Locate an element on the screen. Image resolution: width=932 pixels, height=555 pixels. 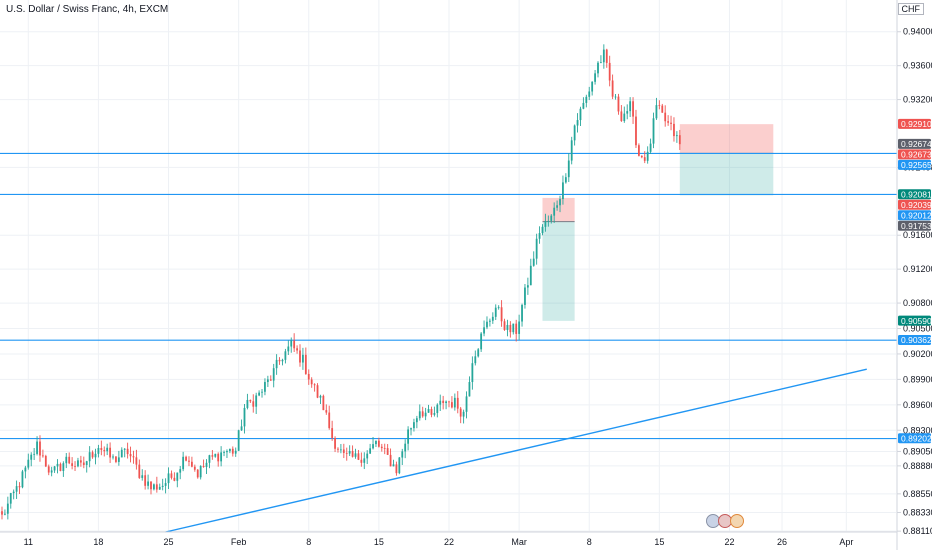
time-tick-label: 22 is located at coordinates (729, 542).